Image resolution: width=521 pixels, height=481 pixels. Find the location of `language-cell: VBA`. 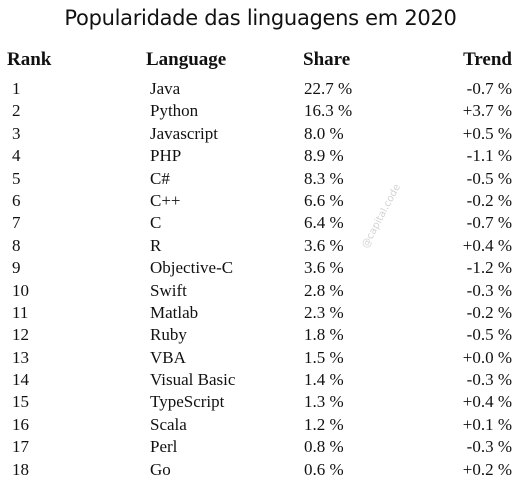

language-cell: VBA is located at coordinates (168, 357).